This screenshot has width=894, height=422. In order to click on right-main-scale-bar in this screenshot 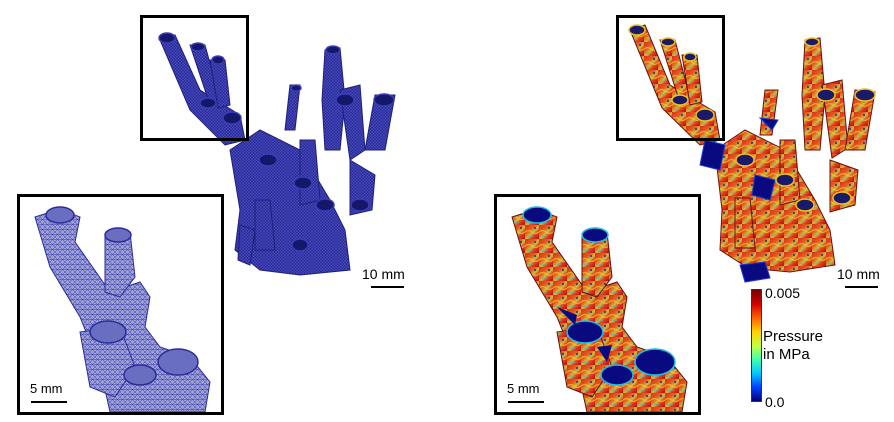, I will do `click(861, 287)`.